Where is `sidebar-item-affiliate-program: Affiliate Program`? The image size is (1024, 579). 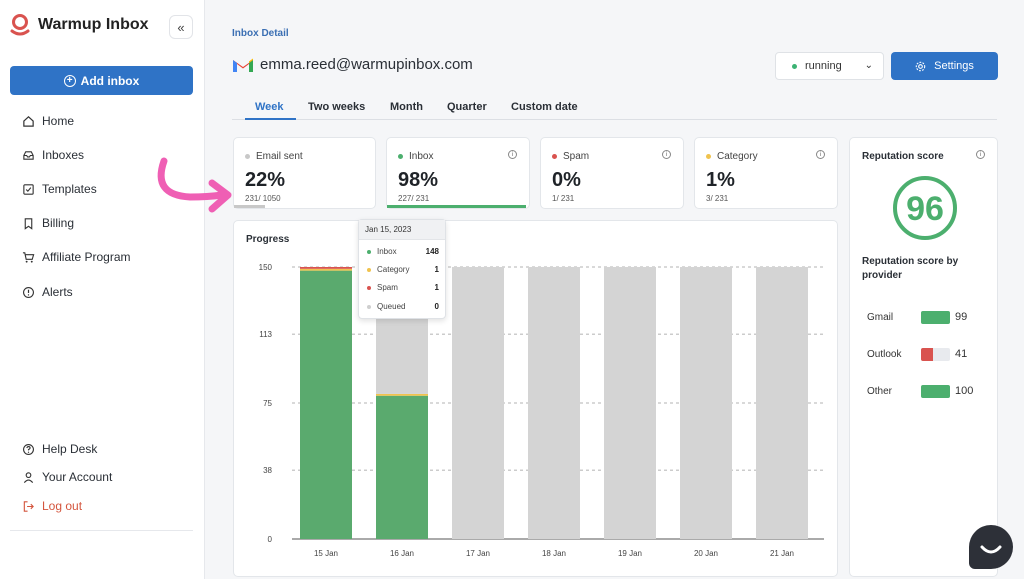 sidebar-item-affiliate-program: Affiliate Program is located at coordinates (76, 257).